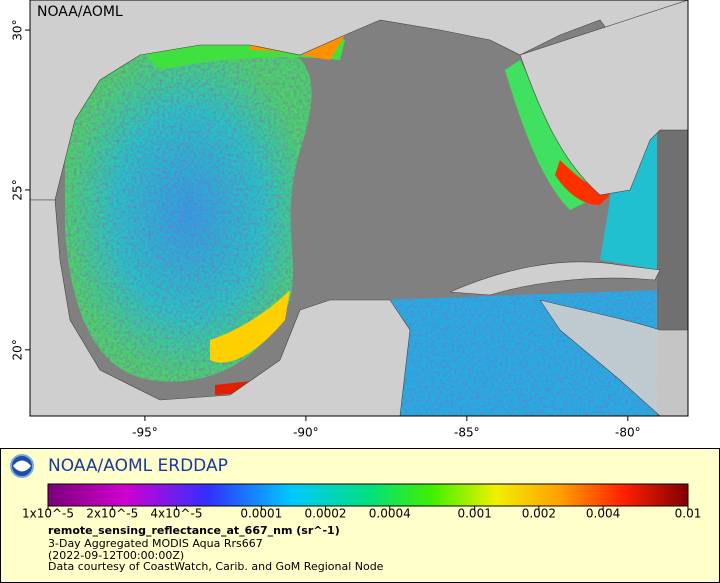 The image size is (720, 583). I want to click on colorbar-tick-label: 2x10^-5, so click(112, 514).